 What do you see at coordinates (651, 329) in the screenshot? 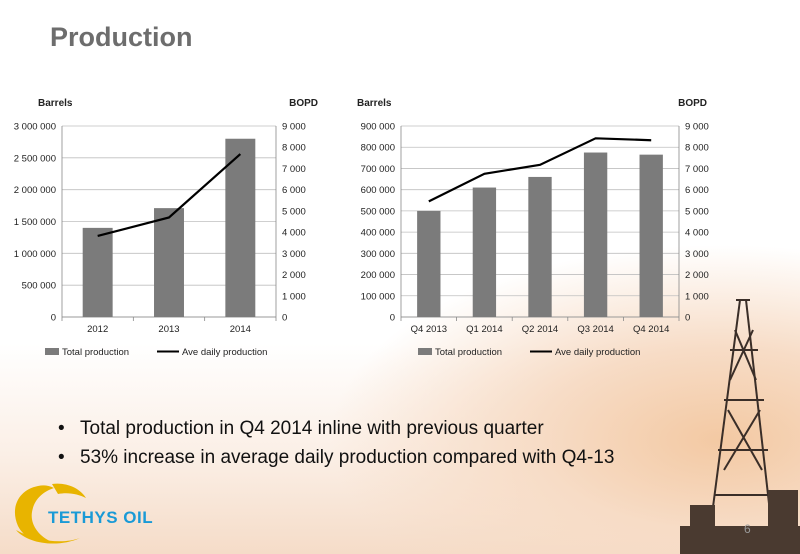
I see `x-tick-label: Q4 2014` at bounding box center [651, 329].